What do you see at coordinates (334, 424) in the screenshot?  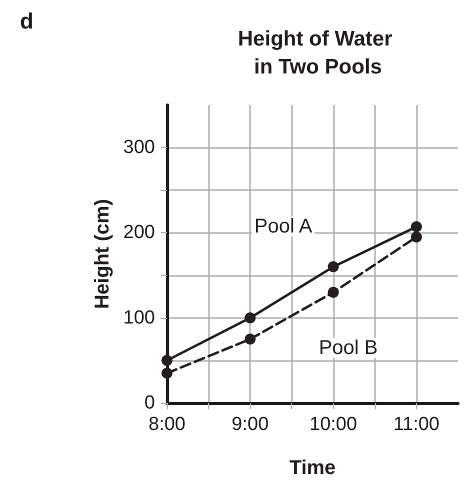 I see `x-tick-label: 10:00` at bounding box center [334, 424].